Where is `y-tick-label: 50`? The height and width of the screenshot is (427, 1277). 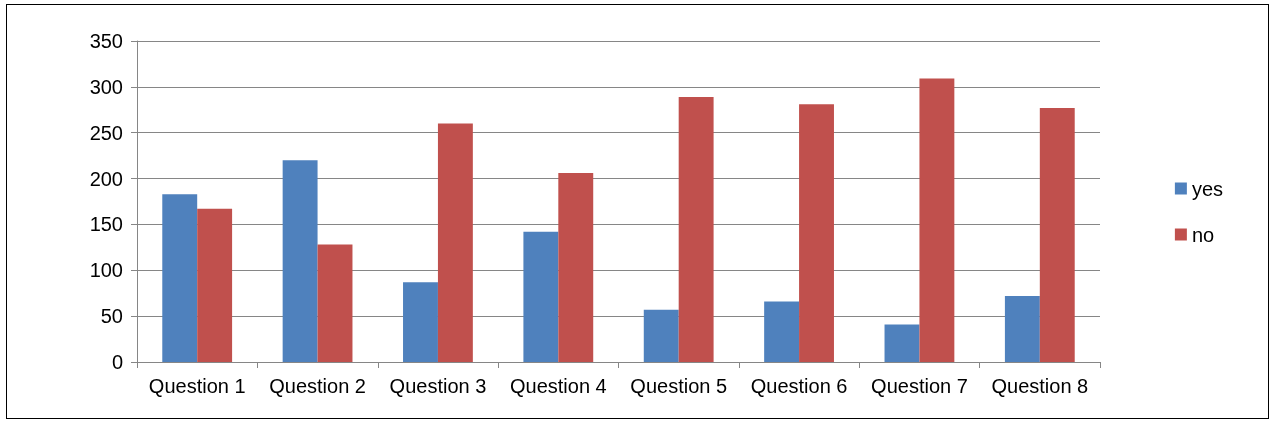
y-tick-label: 50 is located at coordinates (111, 316).